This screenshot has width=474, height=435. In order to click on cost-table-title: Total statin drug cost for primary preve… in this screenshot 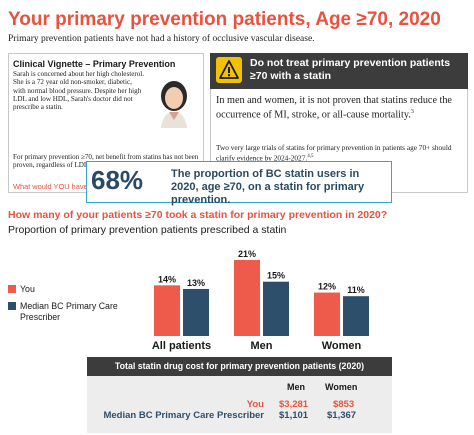, I will do `click(239, 366)`.